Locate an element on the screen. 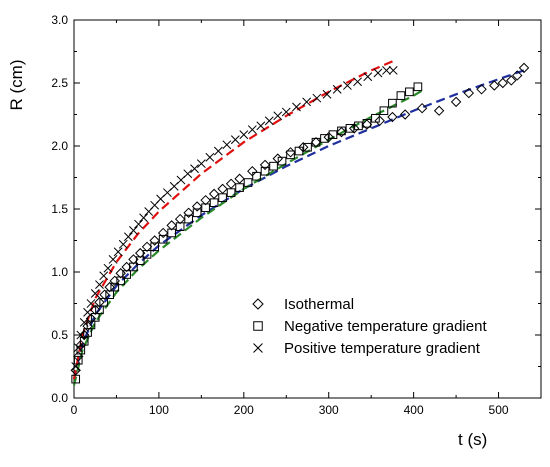 The height and width of the screenshot is (467, 550). legend-square-marker is located at coordinates (258, 326).